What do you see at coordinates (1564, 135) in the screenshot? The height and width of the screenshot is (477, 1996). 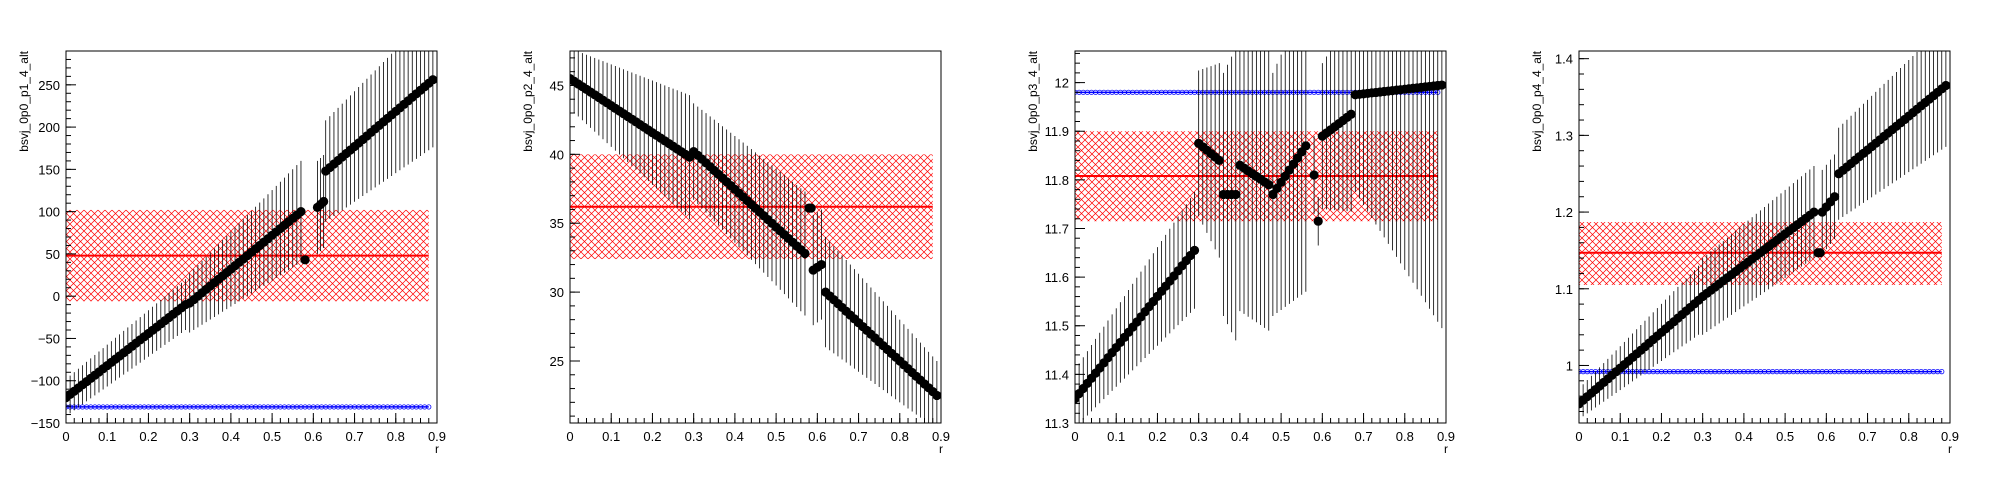 I see `y-tick-label: 1.3` at bounding box center [1564, 135].